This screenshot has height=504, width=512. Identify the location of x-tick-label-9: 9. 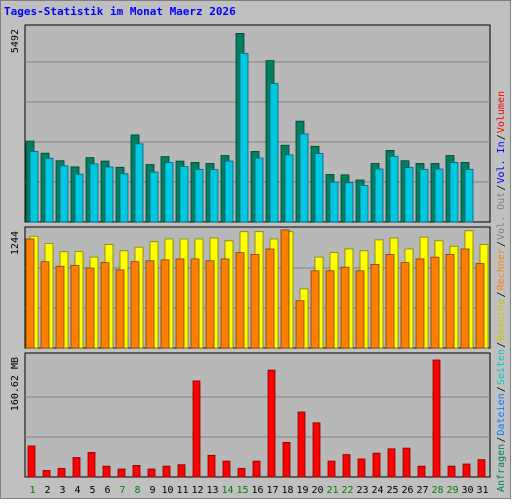
(152, 490).